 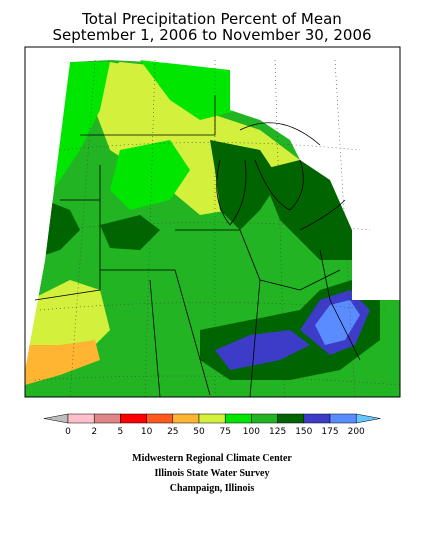 I want to click on legend-tick-label: 50, so click(x=199, y=432).